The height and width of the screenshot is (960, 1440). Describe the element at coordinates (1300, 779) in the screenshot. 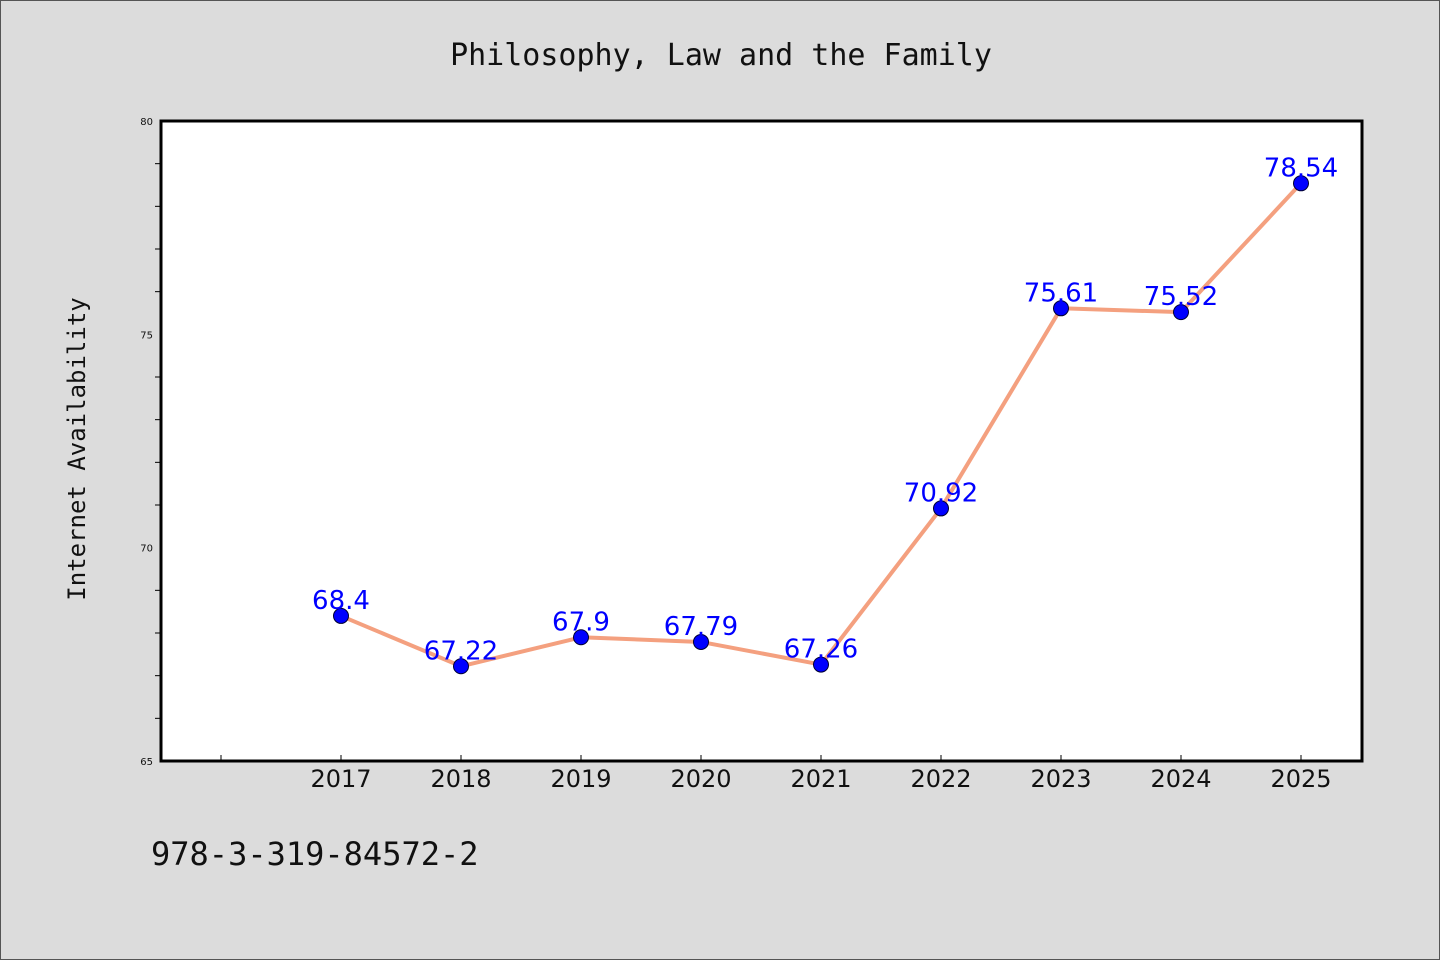

I see `x-tick-label: 2025` at that location.